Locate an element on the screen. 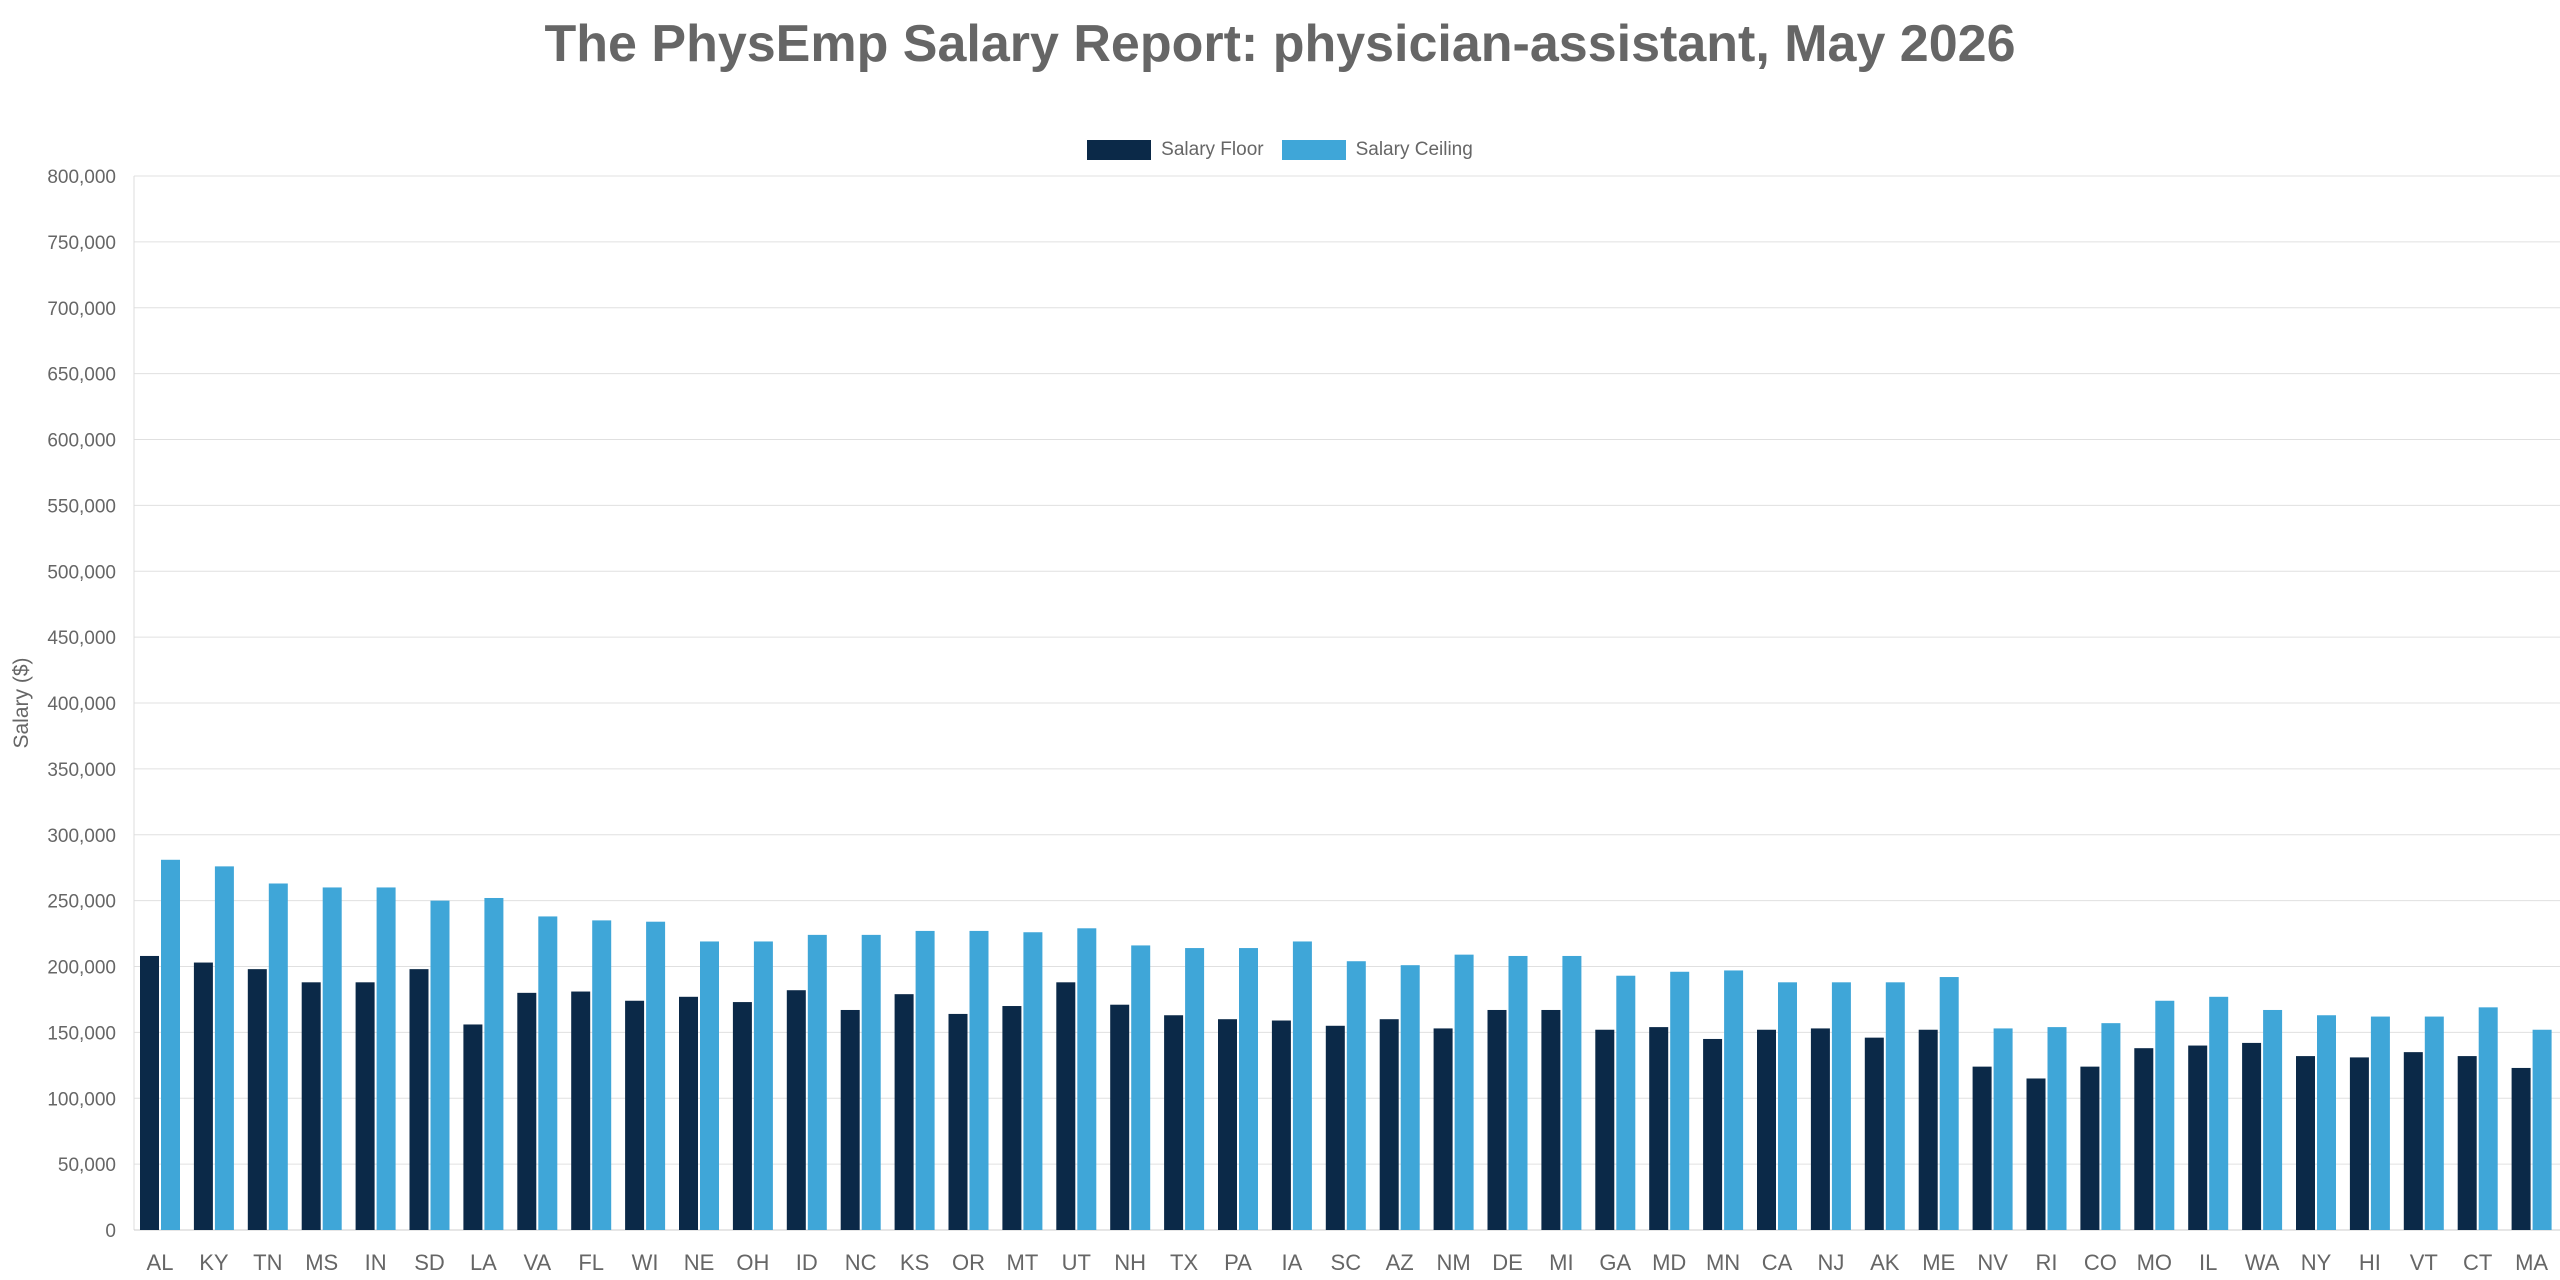  x-tick-label: WA is located at coordinates (2262, 1262).